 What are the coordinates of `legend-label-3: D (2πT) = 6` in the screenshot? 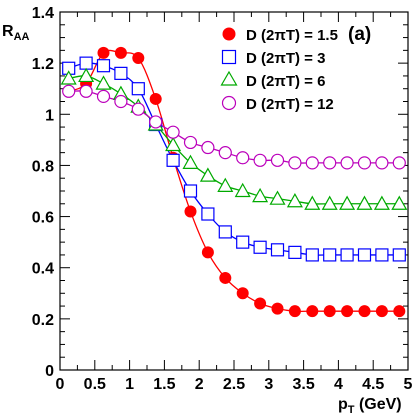 It's located at (285, 81).